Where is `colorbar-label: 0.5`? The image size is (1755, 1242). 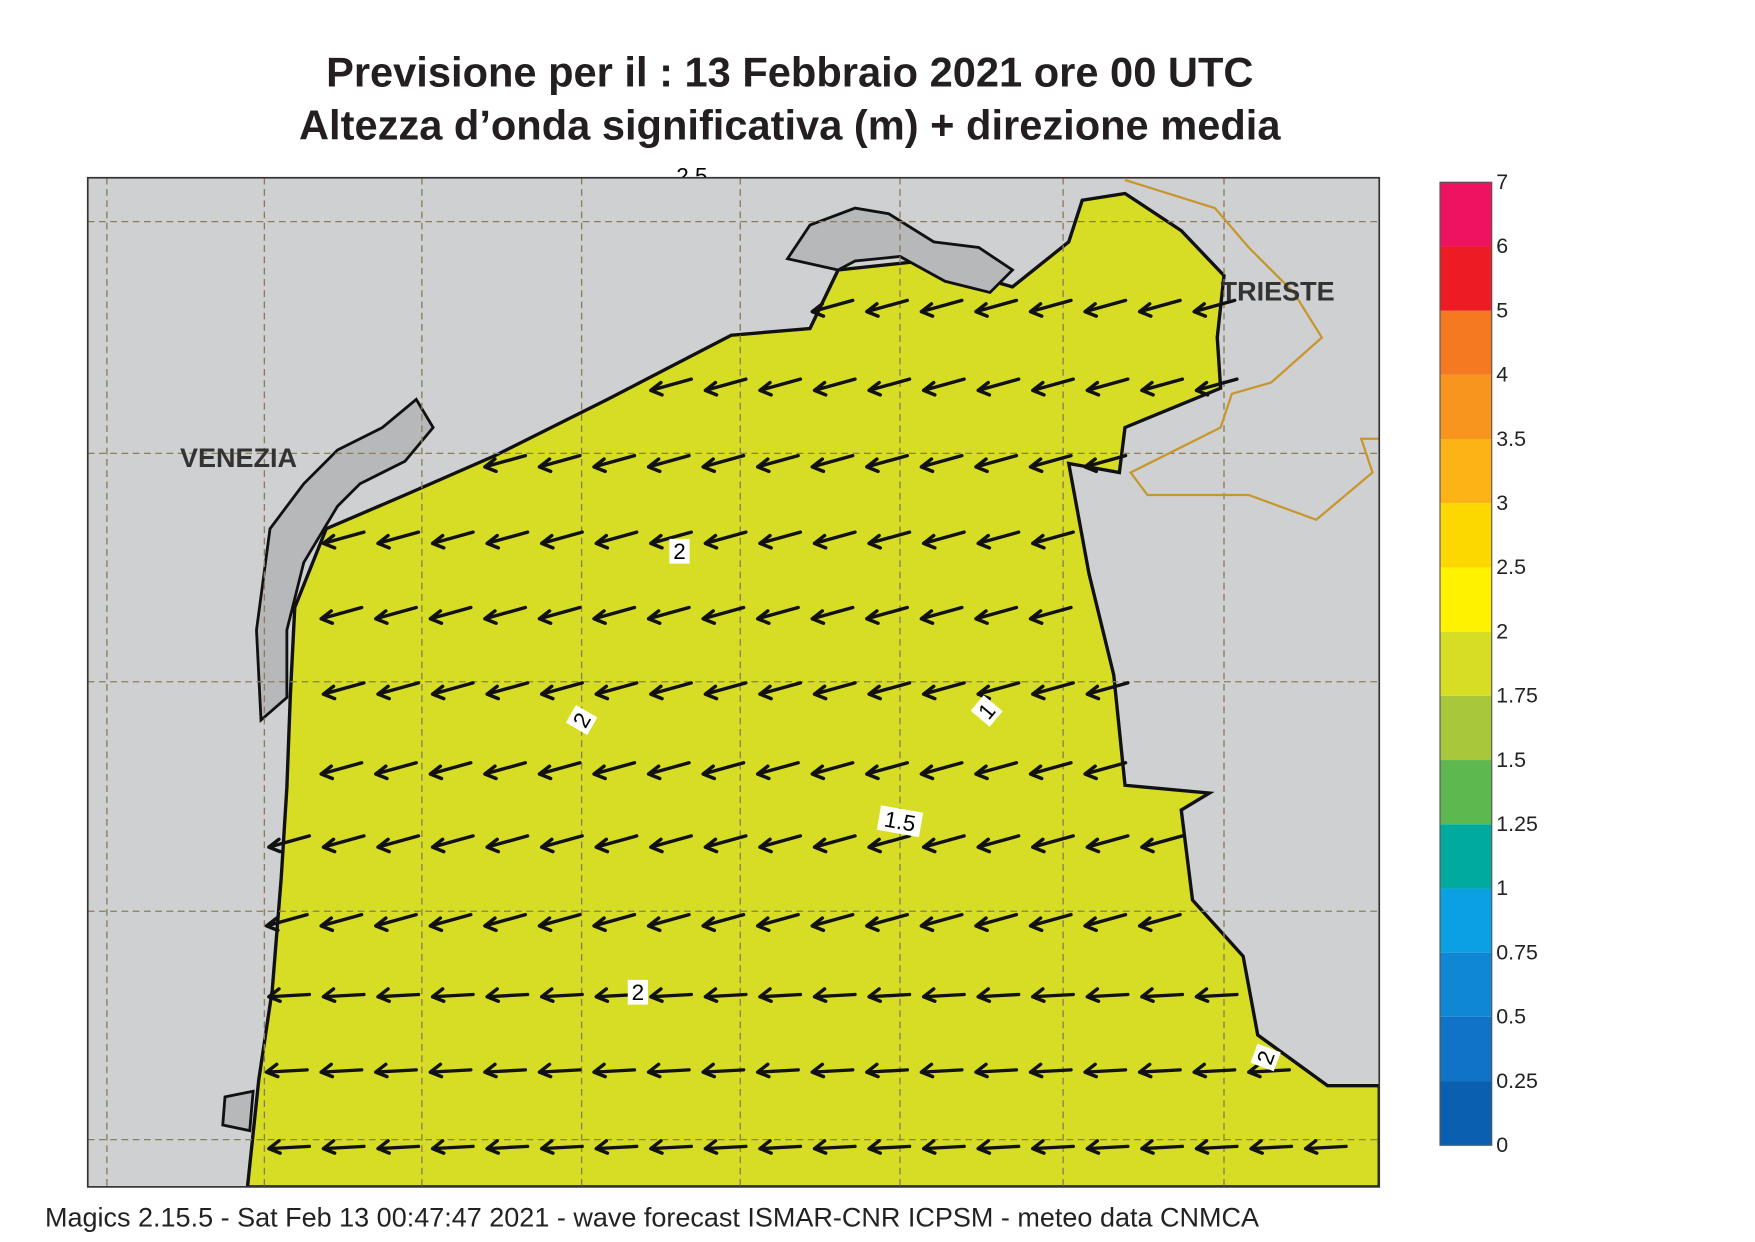 colorbar-label: 0.5 is located at coordinates (1511, 1017).